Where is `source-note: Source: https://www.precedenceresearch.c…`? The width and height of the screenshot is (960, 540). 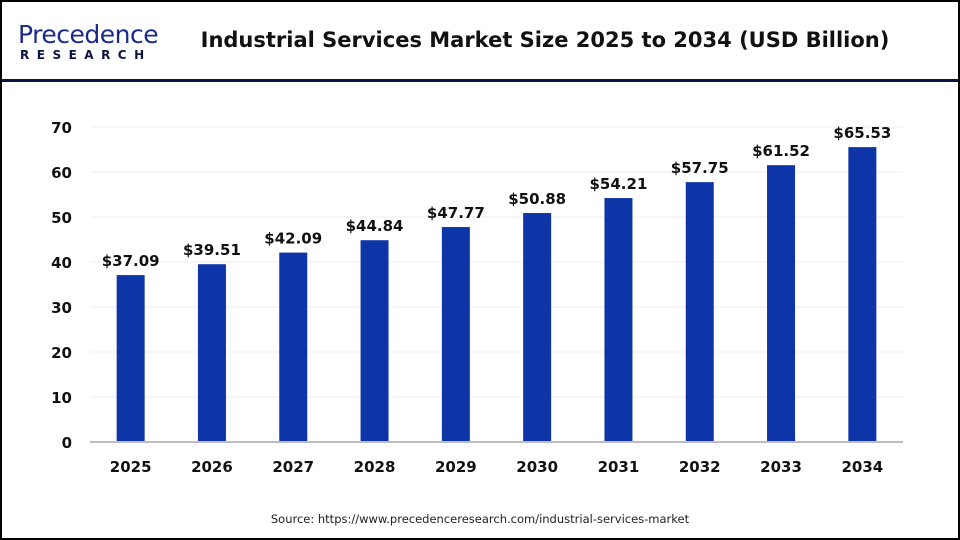 source-note: Source: https://www.precedenceresearch.c… is located at coordinates (480, 519).